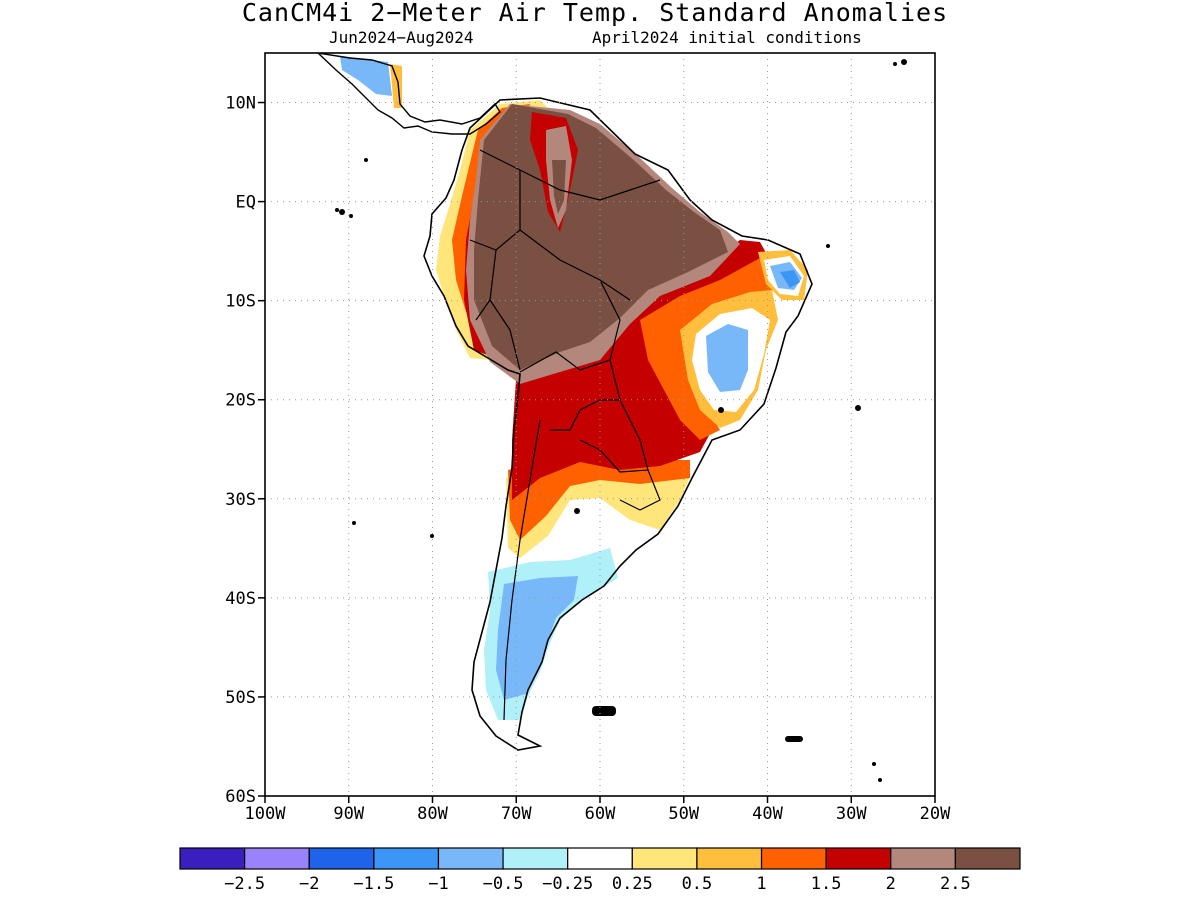 This screenshot has width=1200, height=900. I want to click on central-america-cold-fill, so click(366, 76).